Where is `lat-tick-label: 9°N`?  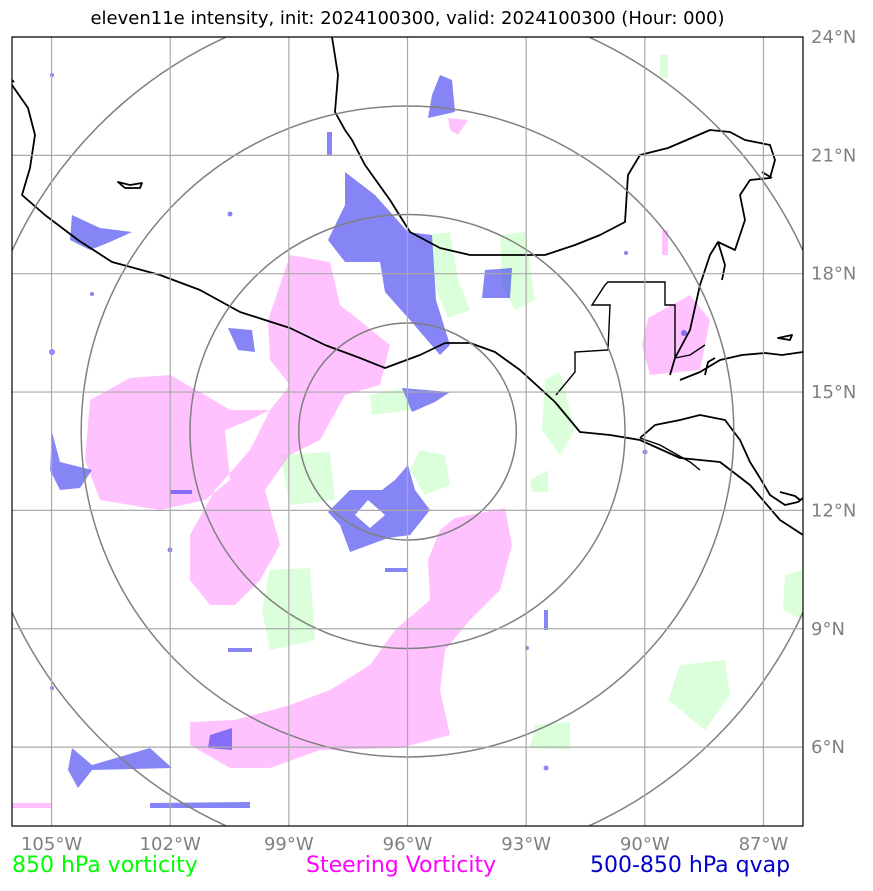
lat-tick-label: 9°N is located at coordinates (828, 629).